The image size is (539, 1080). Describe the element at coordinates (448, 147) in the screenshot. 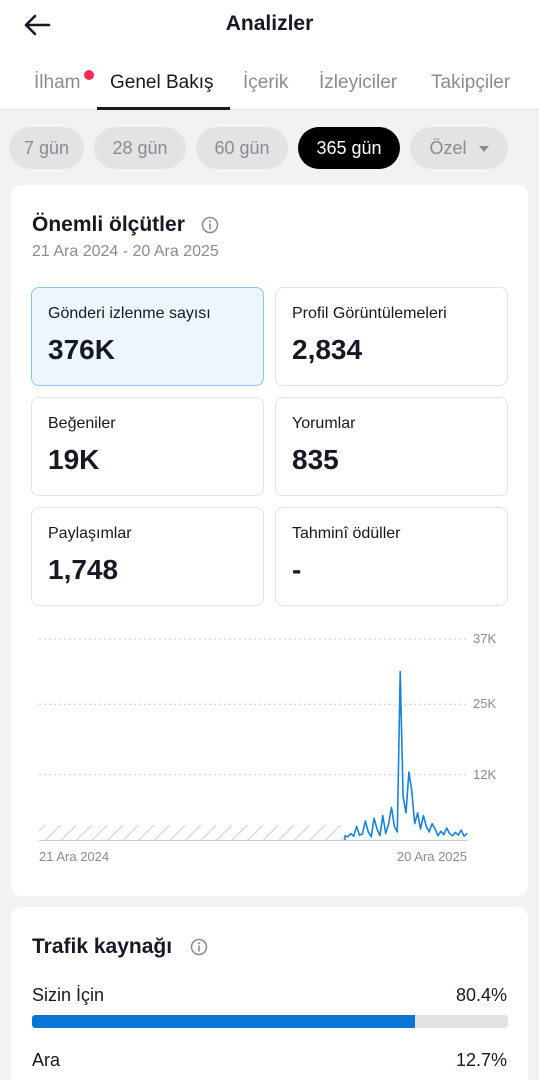

I see `chip-custom-label: Özel` at that location.